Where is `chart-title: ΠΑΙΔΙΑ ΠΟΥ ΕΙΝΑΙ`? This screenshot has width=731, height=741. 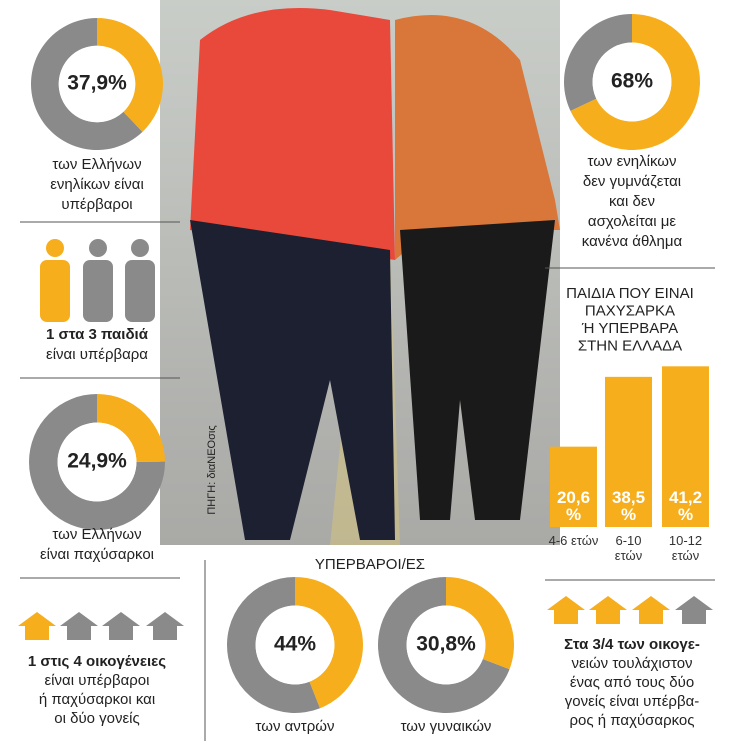 chart-title: ΠΑΙΔΙΑ ΠΟΥ ΕΙΝΑΙ is located at coordinates (630, 293).